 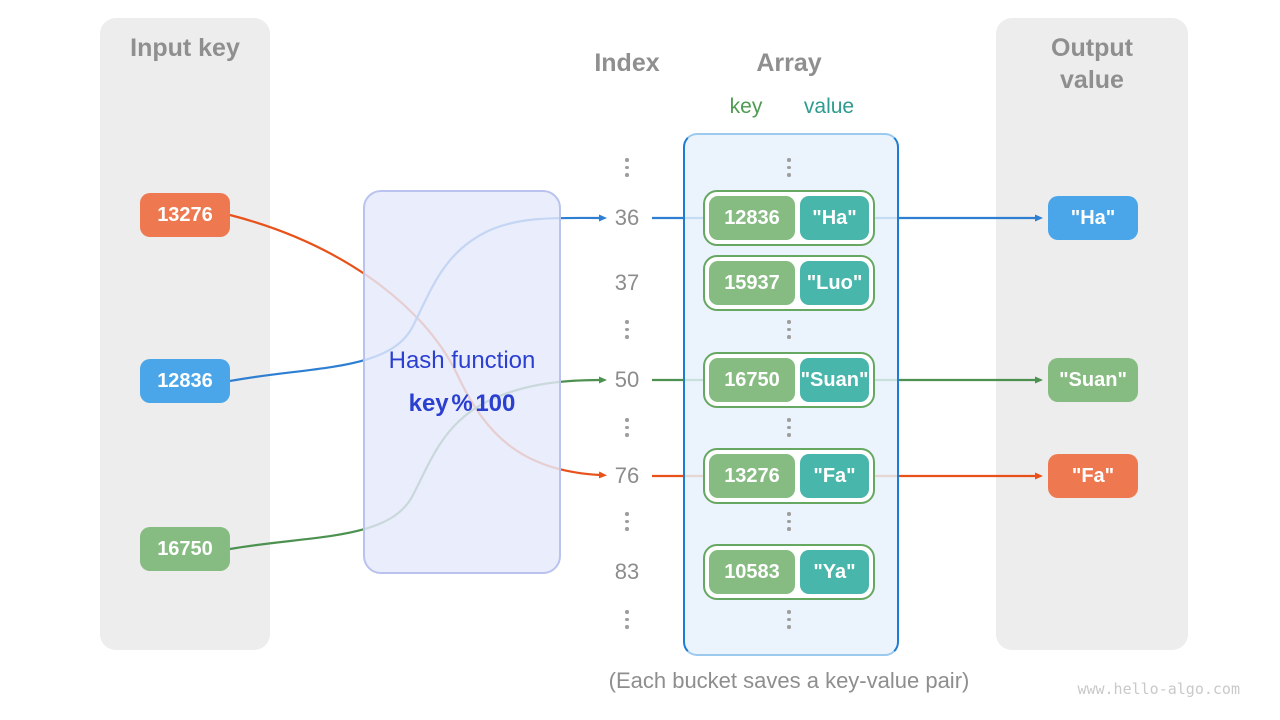 I want to click on bucket-value: "Ha", so click(x=834, y=218).